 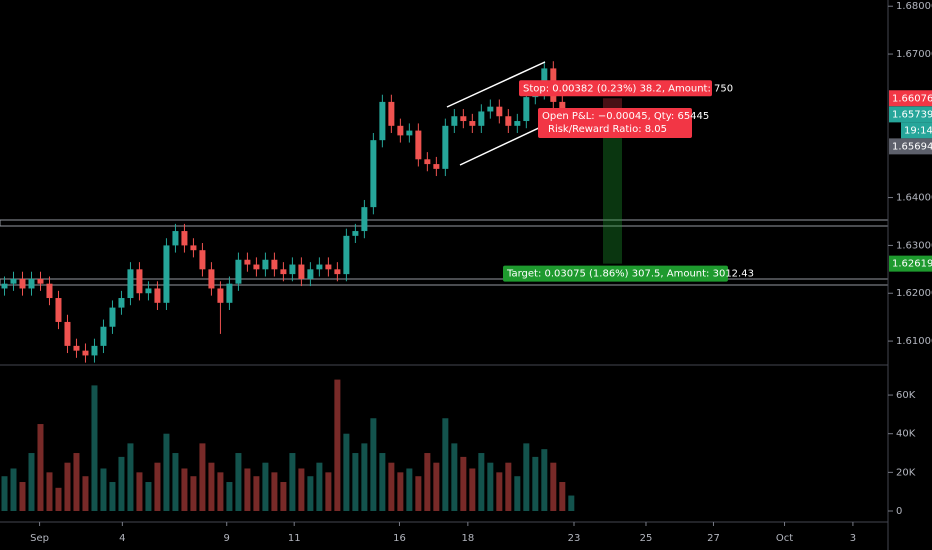 I want to click on stop-label-box, so click(x=615, y=88).